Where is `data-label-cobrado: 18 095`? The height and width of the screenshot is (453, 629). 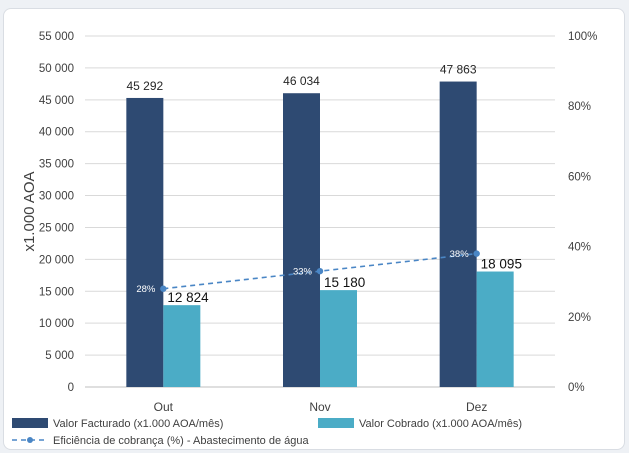
data-label-cobrado: 18 095 is located at coordinates (501, 264).